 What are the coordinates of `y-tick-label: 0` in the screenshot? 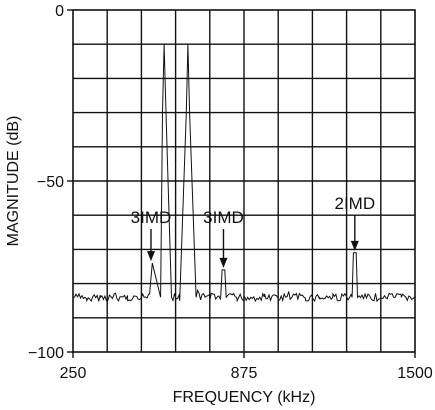 It's located at (59, 11).